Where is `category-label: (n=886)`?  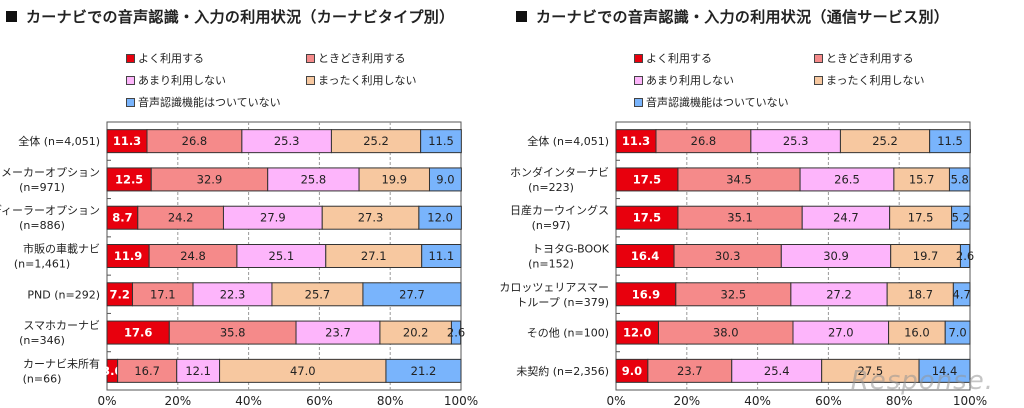 category-label: (n=886) is located at coordinates (42, 225).